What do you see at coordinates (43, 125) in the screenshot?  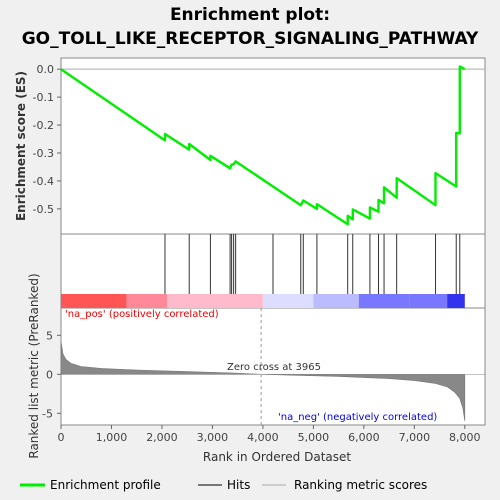 I see `es-tick-label: -0.2` at bounding box center [43, 125].